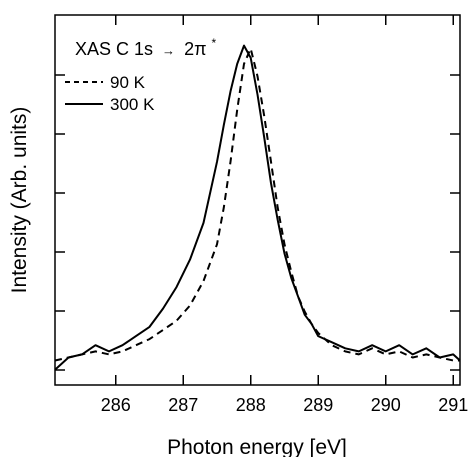  I want to click on legend-title-superscript: *, so click(214, 43).